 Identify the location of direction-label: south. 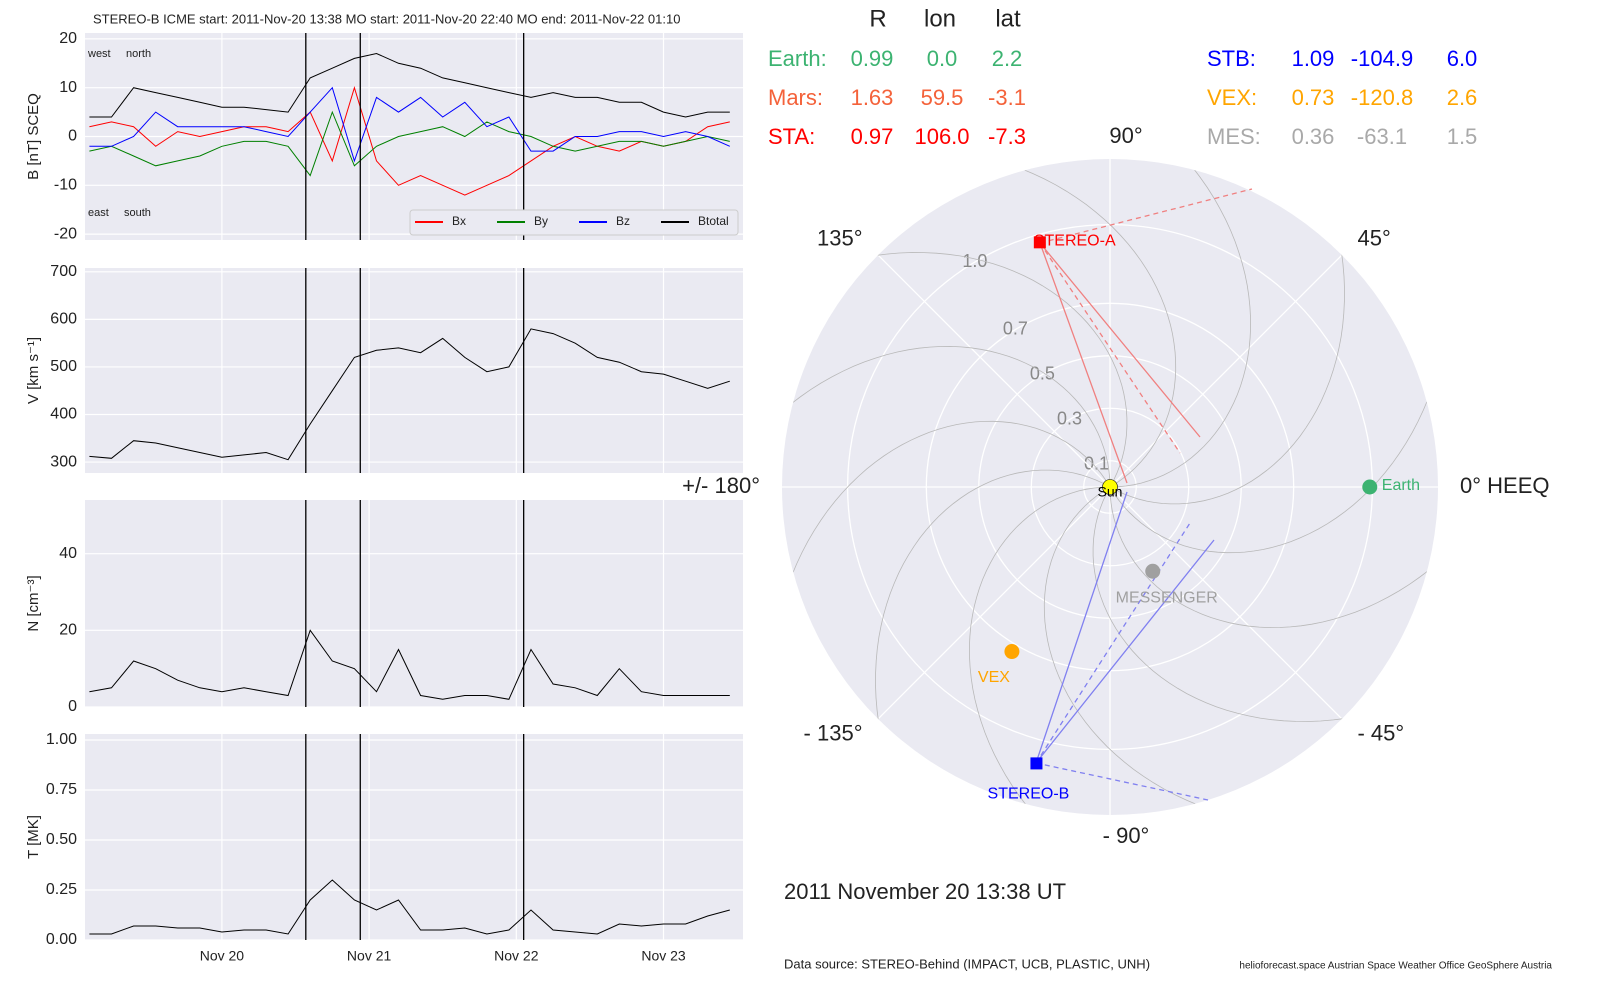
(137, 213).